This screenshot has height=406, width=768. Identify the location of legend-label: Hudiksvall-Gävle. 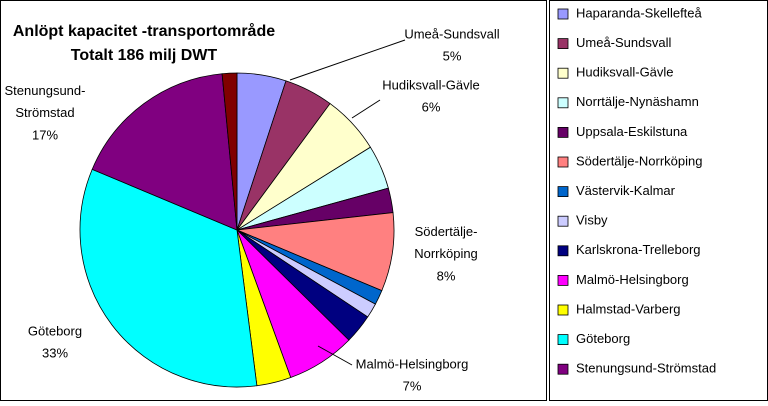
(625, 72).